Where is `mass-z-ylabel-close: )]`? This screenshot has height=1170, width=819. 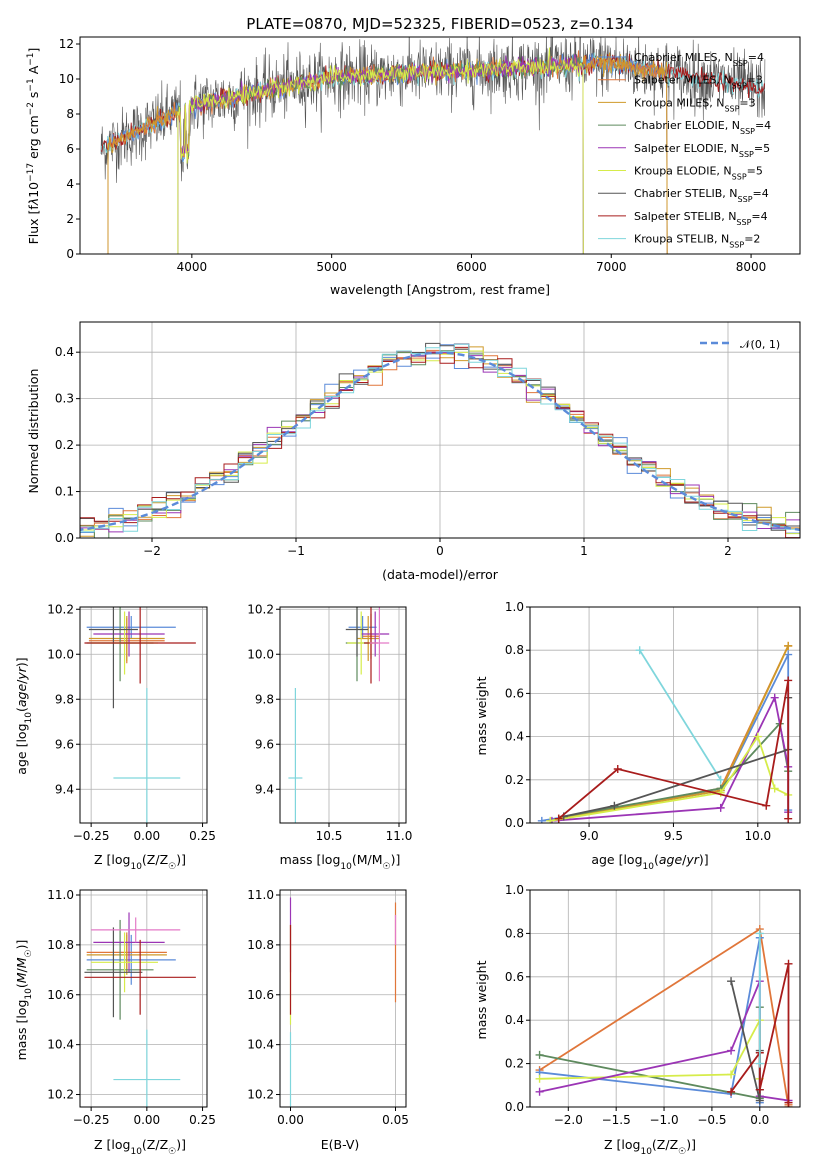
mass-z-ylabel-close: )] is located at coordinates (21, 945).